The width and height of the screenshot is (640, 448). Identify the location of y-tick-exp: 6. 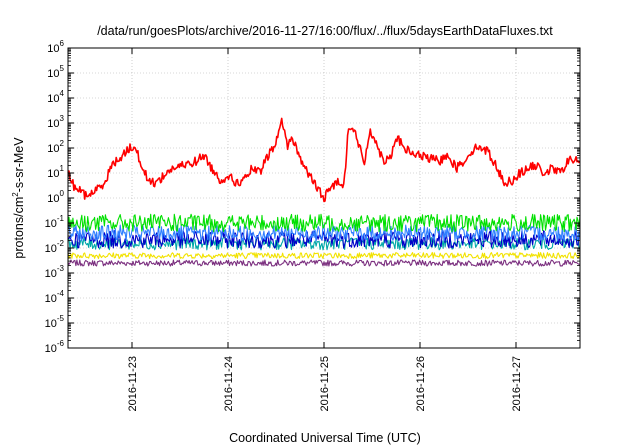
(62, 43).